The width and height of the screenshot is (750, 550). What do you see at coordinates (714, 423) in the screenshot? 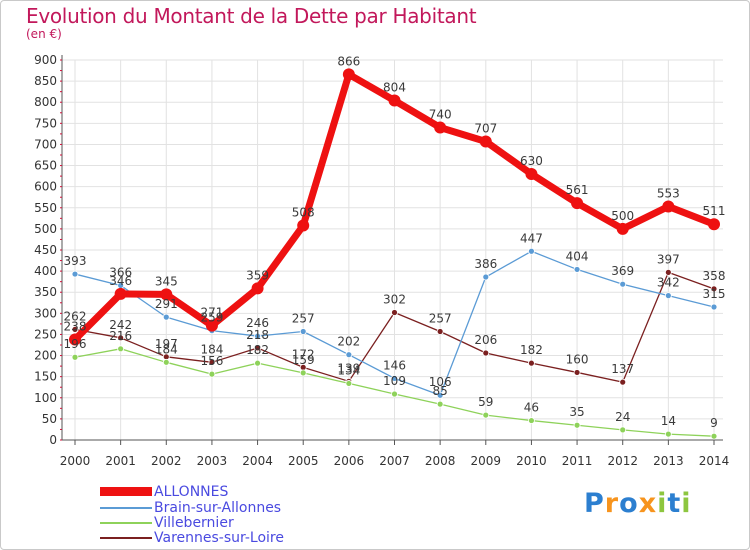
I see `data-label-villebernier: 9` at bounding box center [714, 423].